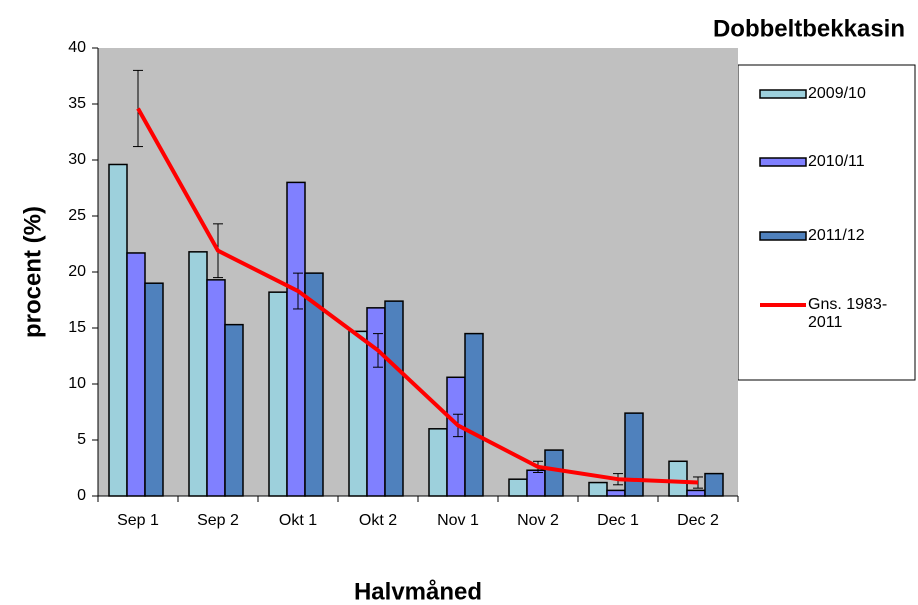 This screenshot has height=605, width=918. Describe the element at coordinates (836, 161) in the screenshot. I see `legend-label: 2010/11` at that location.